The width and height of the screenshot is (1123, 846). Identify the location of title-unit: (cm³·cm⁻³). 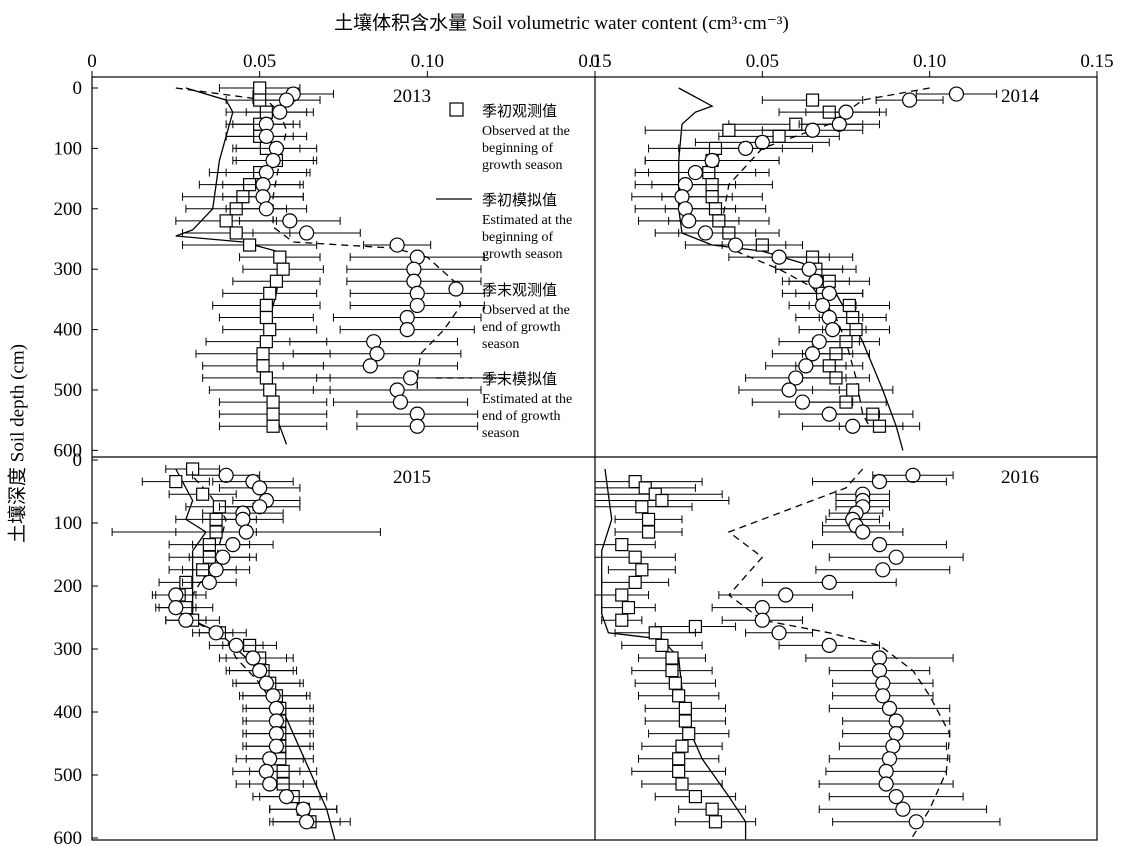
(745, 23).